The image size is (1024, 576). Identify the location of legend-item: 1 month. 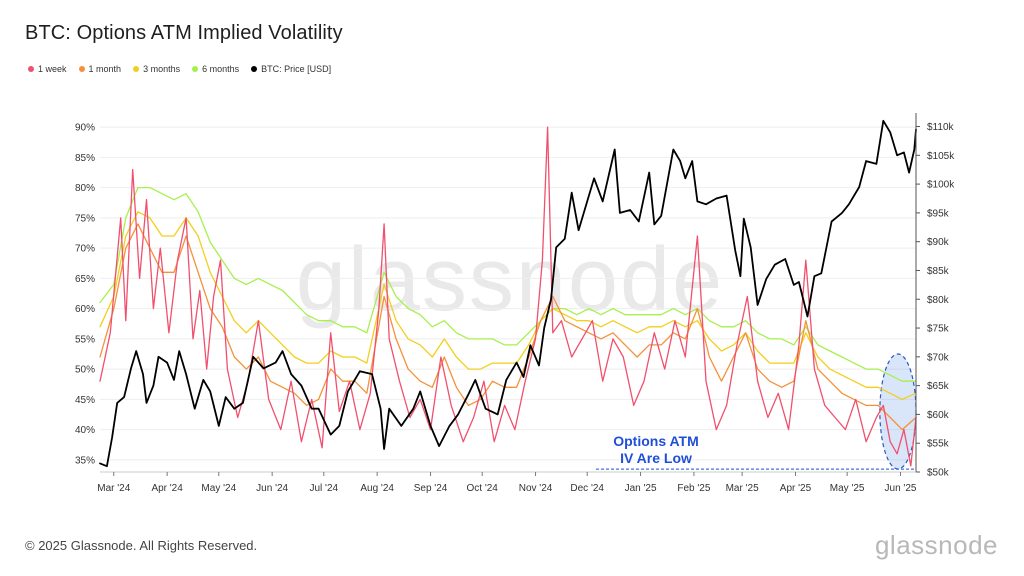
(100, 69).